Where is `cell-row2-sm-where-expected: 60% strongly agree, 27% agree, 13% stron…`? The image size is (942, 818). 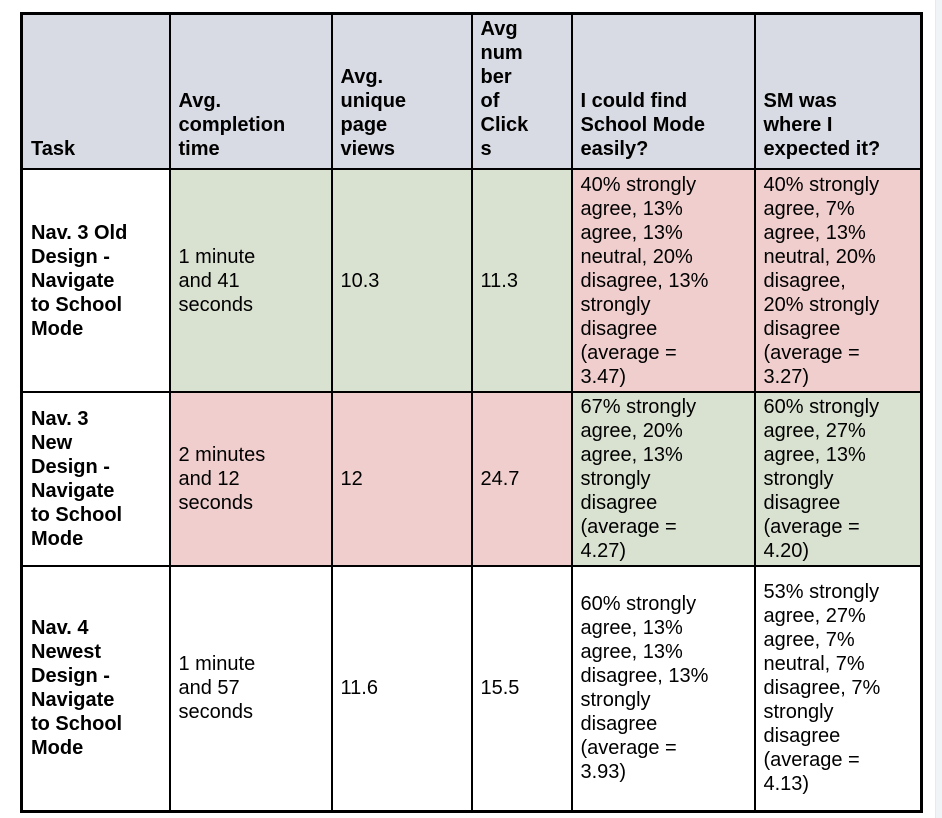
cell-row2-sm-where-expected: 60% strongly agree, 27% agree, 13% stron… is located at coordinates (838, 479).